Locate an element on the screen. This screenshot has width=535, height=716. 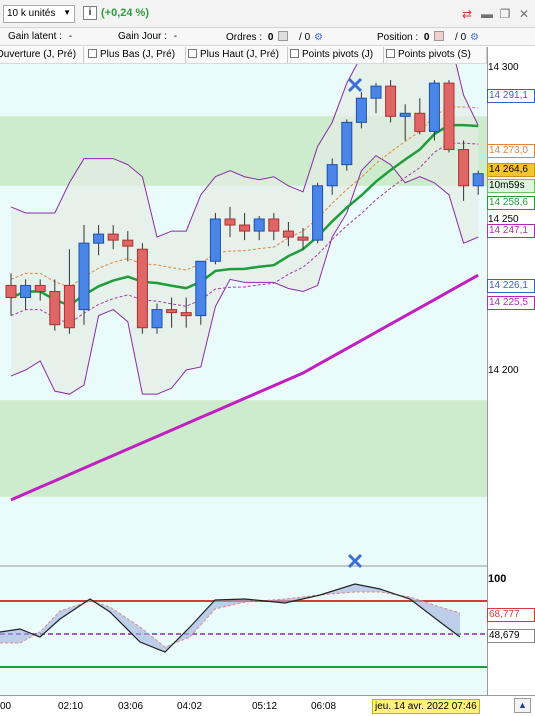
oscillator-line is located at coordinates (230, 618).